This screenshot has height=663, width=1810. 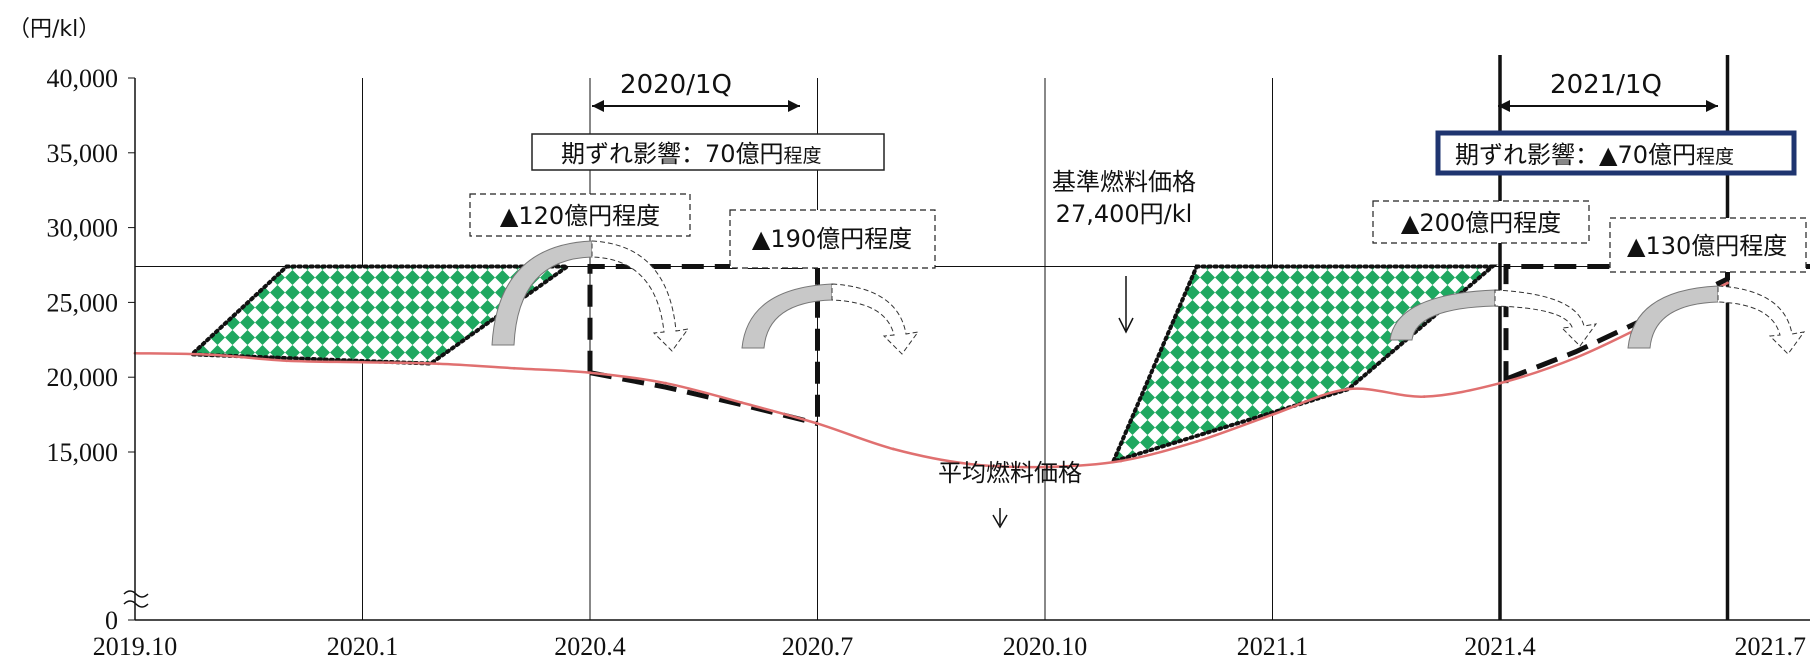 I want to click on y-tick-label-0: 40,000, so click(x=83, y=78).